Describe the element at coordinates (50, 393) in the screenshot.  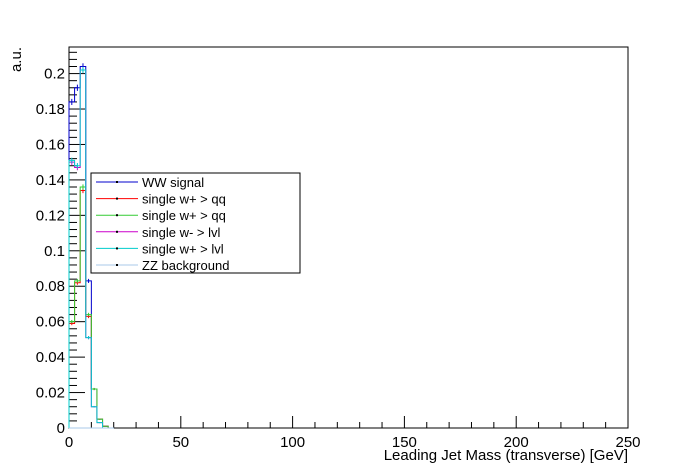
I see `y-tick-label: 0.02` at that location.